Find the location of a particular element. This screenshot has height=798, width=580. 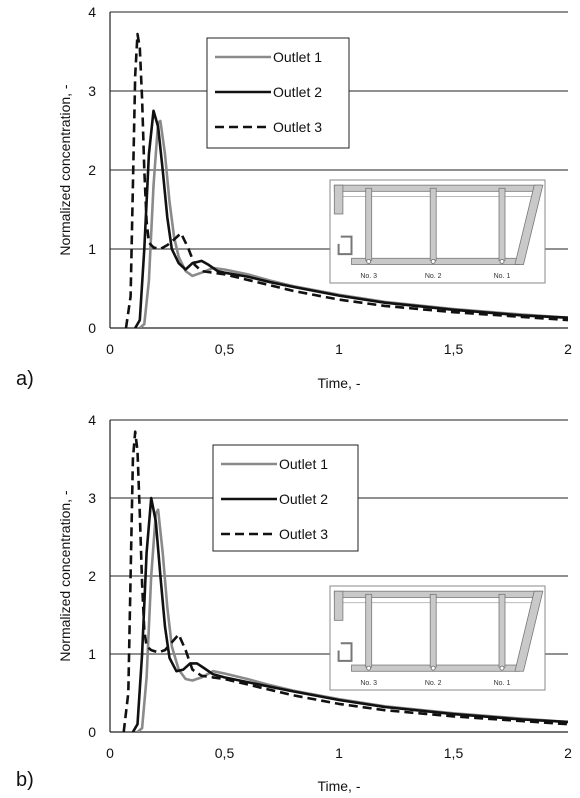

panel-label: b) is located at coordinates (25, 780).